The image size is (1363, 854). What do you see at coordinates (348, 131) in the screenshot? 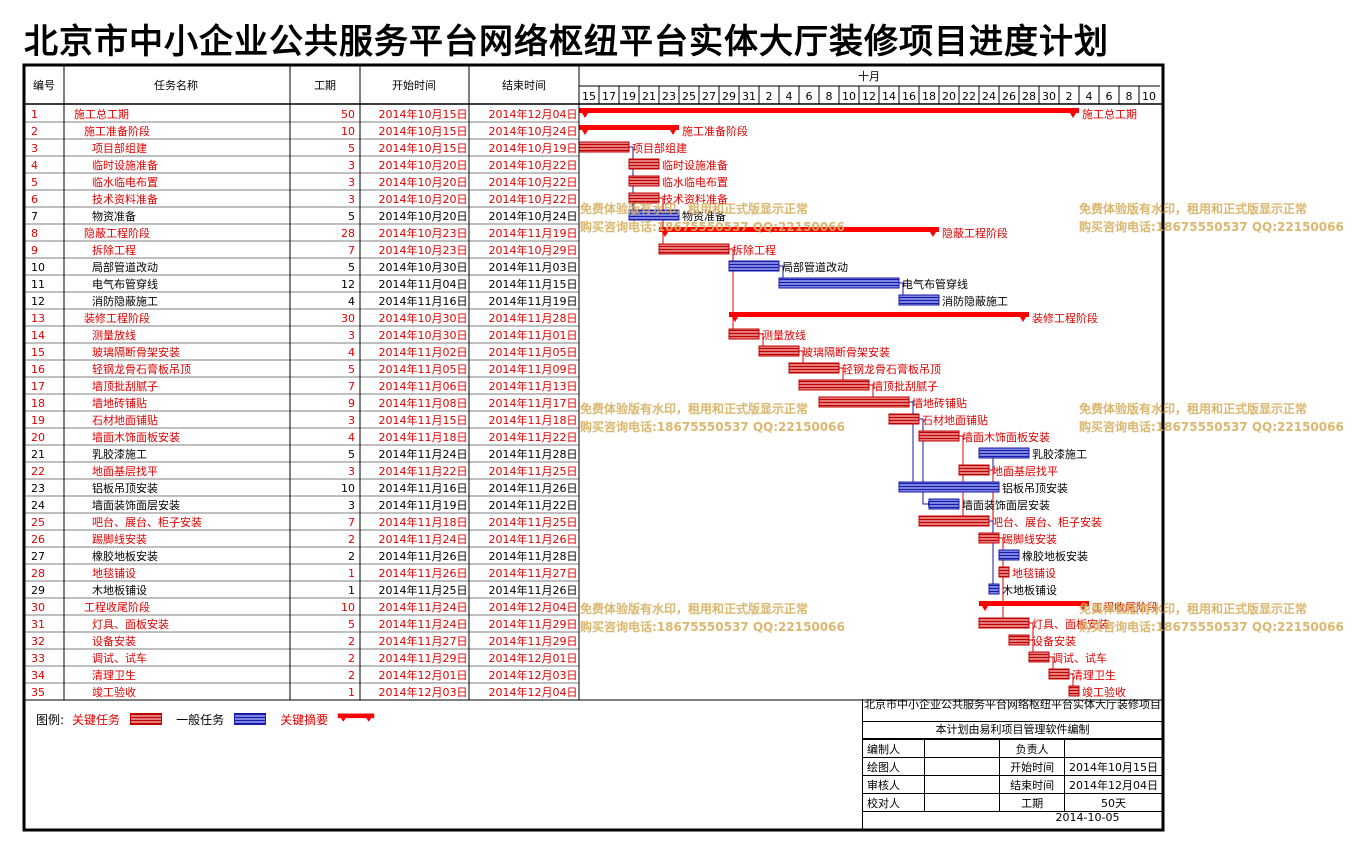
I see `cell-duration: 10` at bounding box center [348, 131].